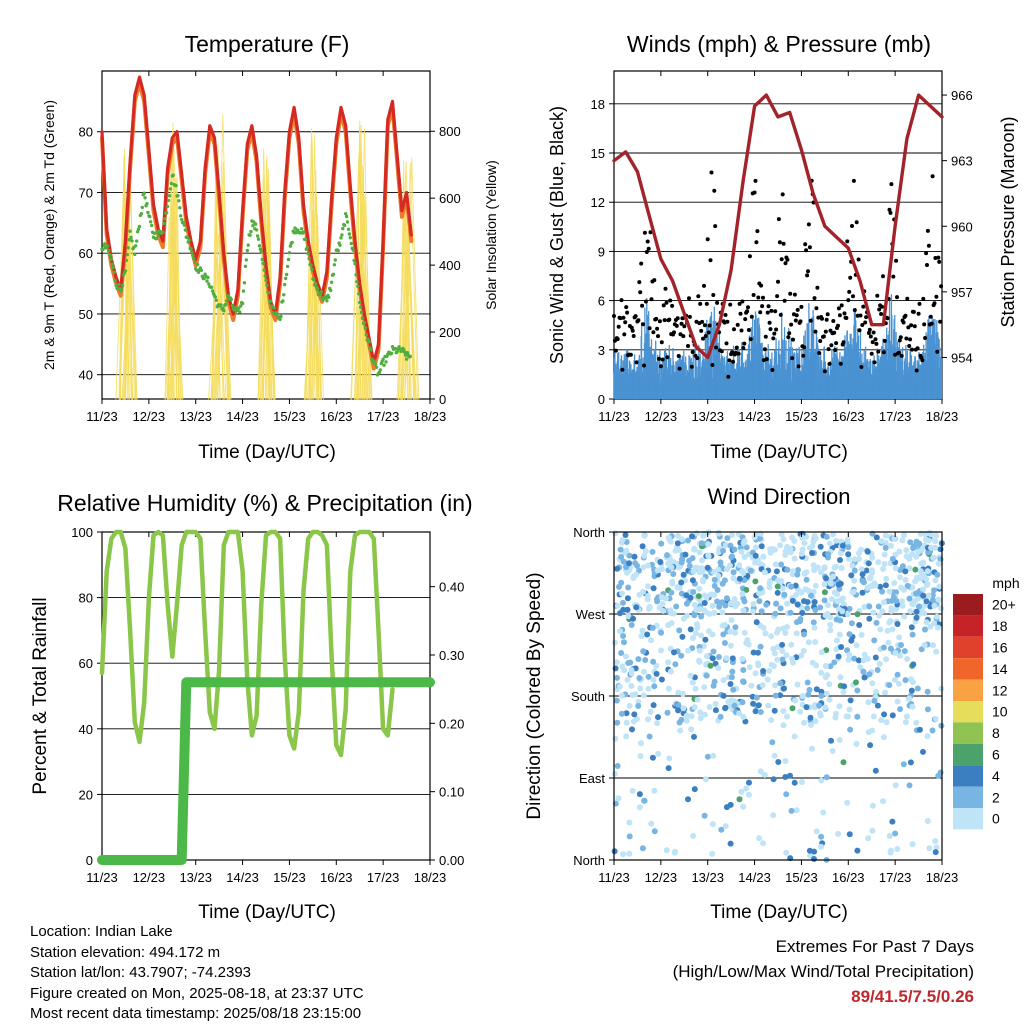 Image resolution: width=1024 pixels, height=1025 pixels. Describe the element at coordinates (451, 723) in the screenshot. I see `rh-ytick-right-label: 0.20` at that location.